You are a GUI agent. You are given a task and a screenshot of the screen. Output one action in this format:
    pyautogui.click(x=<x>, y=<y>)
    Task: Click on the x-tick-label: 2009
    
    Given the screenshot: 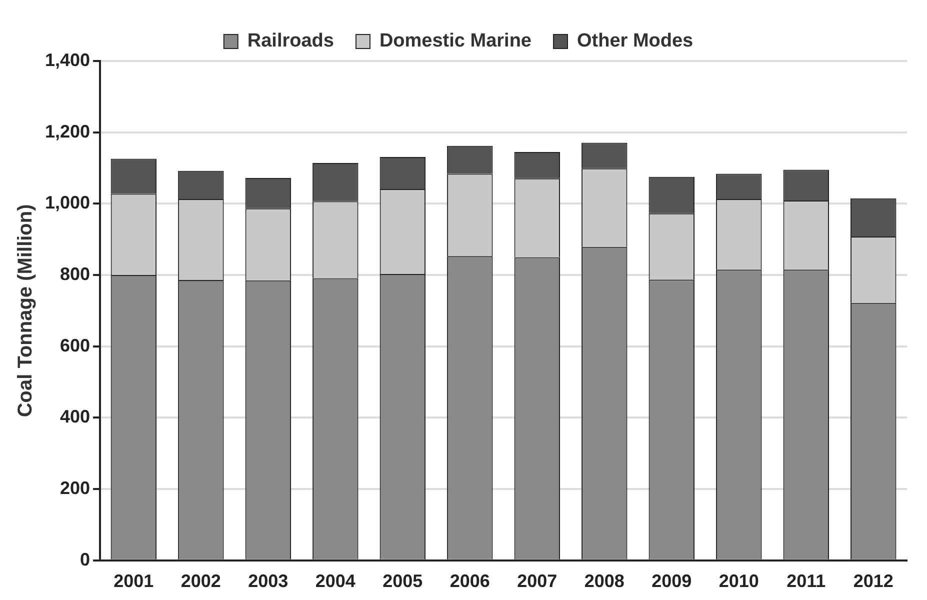 What is the action you would take?
    pyautogui.click(x=672, y=581)
    